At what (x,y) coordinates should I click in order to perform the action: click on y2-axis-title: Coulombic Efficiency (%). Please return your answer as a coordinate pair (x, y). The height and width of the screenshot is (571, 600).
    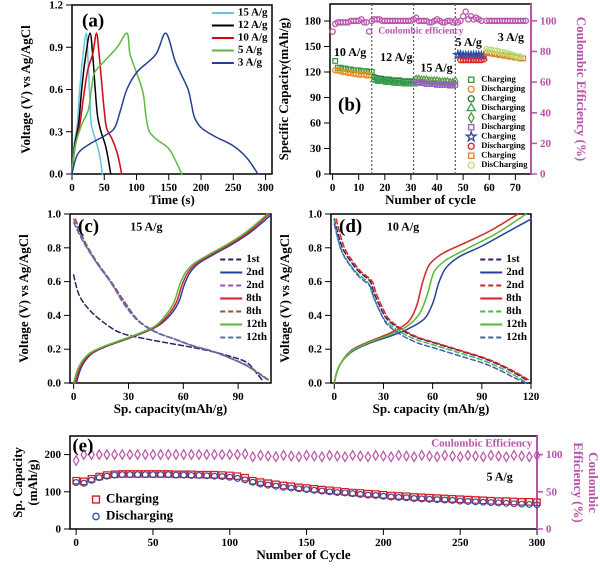
    Looking at the image, I should click on (581, 89).